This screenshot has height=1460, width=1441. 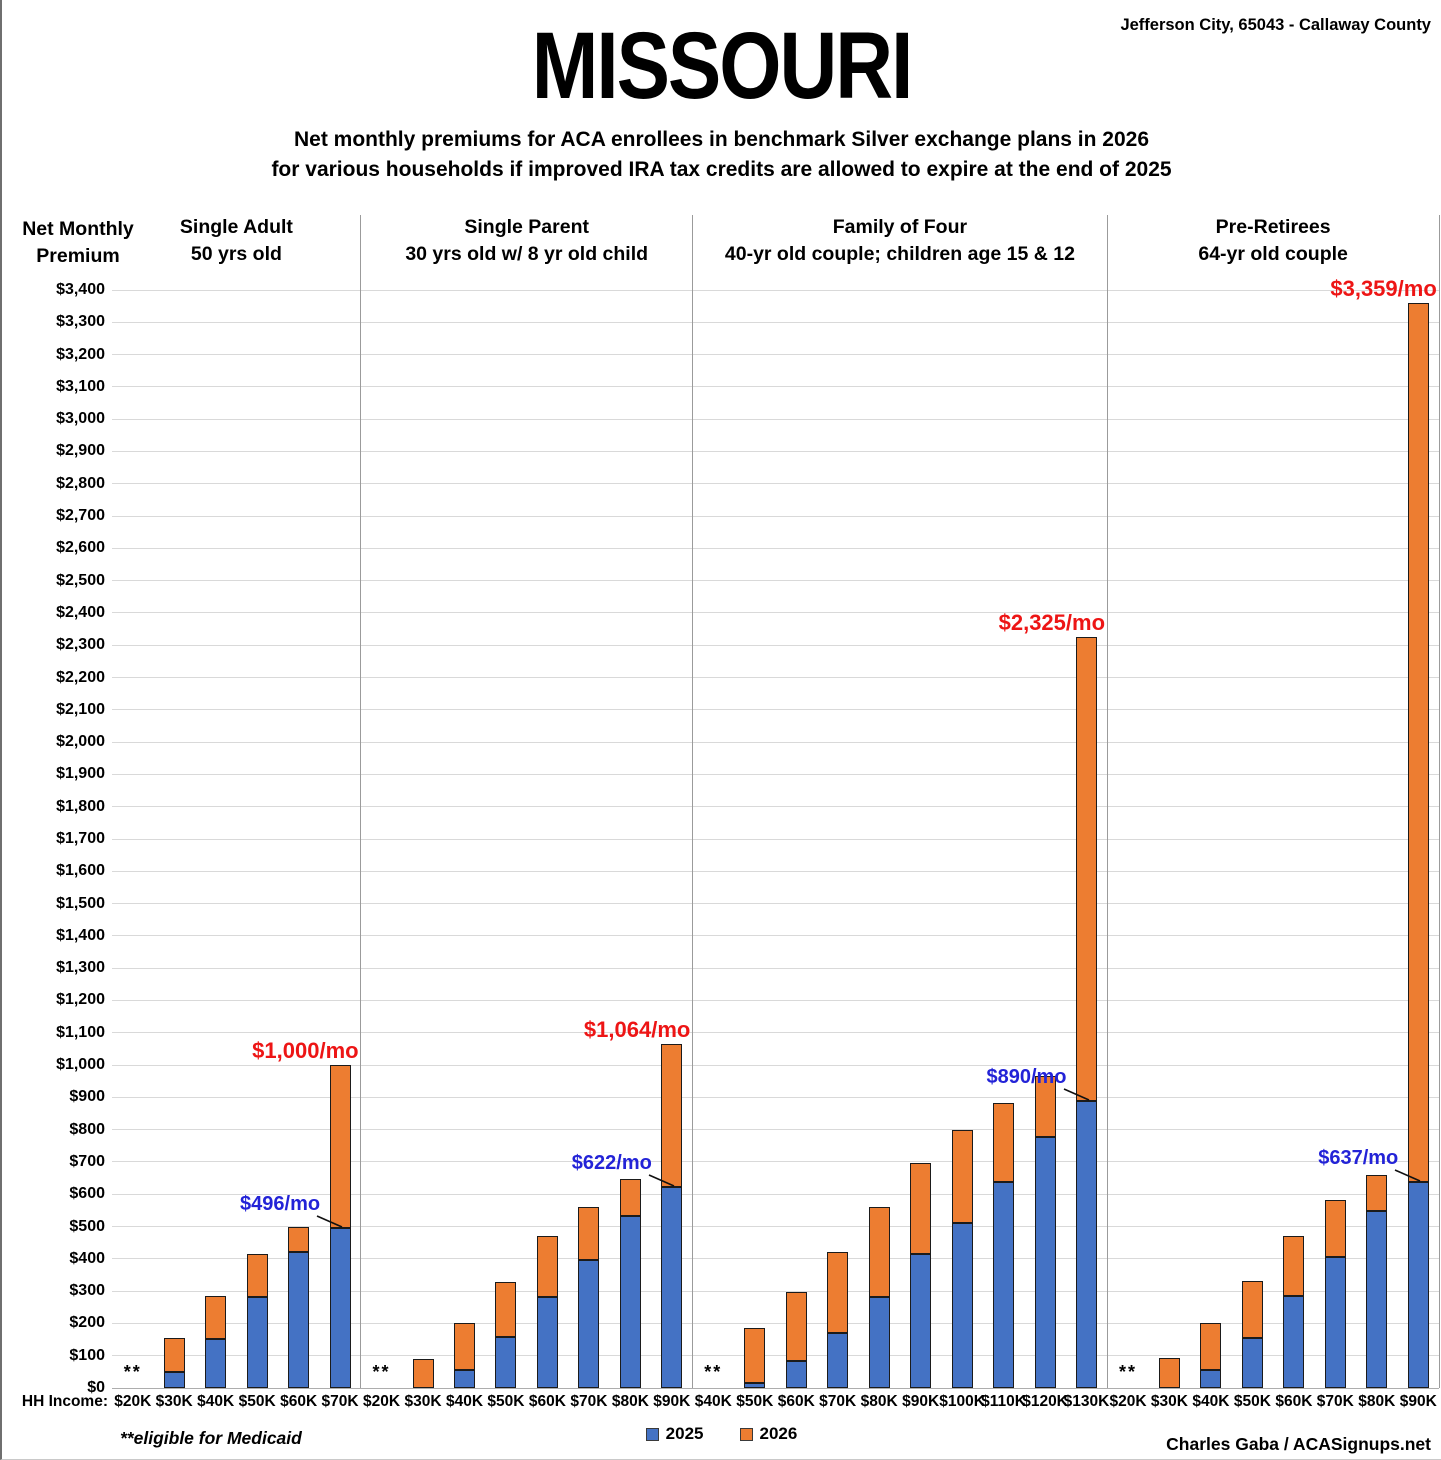 I want to click on y-tick-label: $2,000, so click(x=80, y=742).